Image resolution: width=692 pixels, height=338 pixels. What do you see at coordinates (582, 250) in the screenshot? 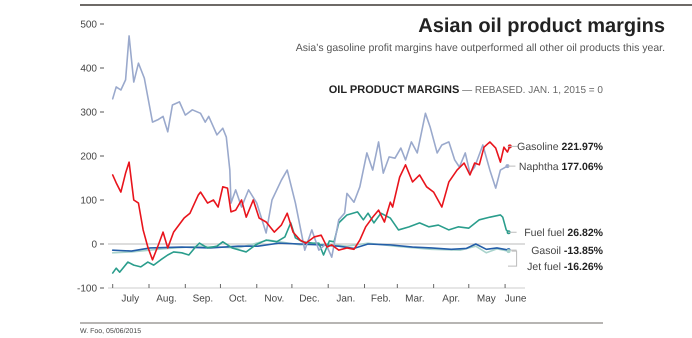
I see `text: -13.85%` at bounding box center [582, 250].